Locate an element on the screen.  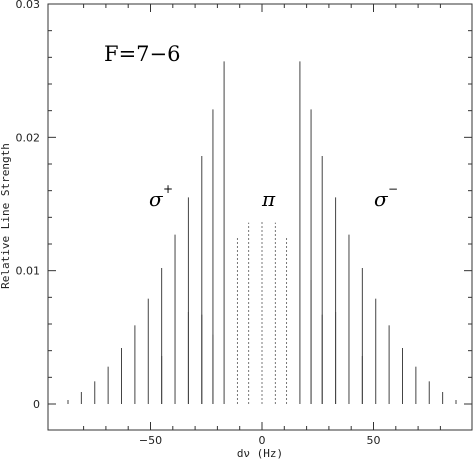
pi-label: π is located at coordinates (268, 199).